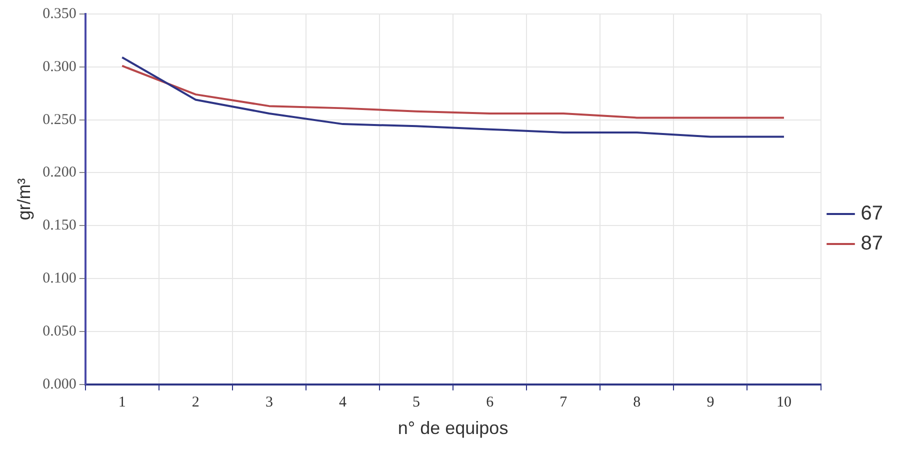 The width and height of the screenshot is (901, 452). What do you see at coordinates (59, 66) in the screenshot?
I see `y-tick-label: 0.300` at bounding box center [59, 66].